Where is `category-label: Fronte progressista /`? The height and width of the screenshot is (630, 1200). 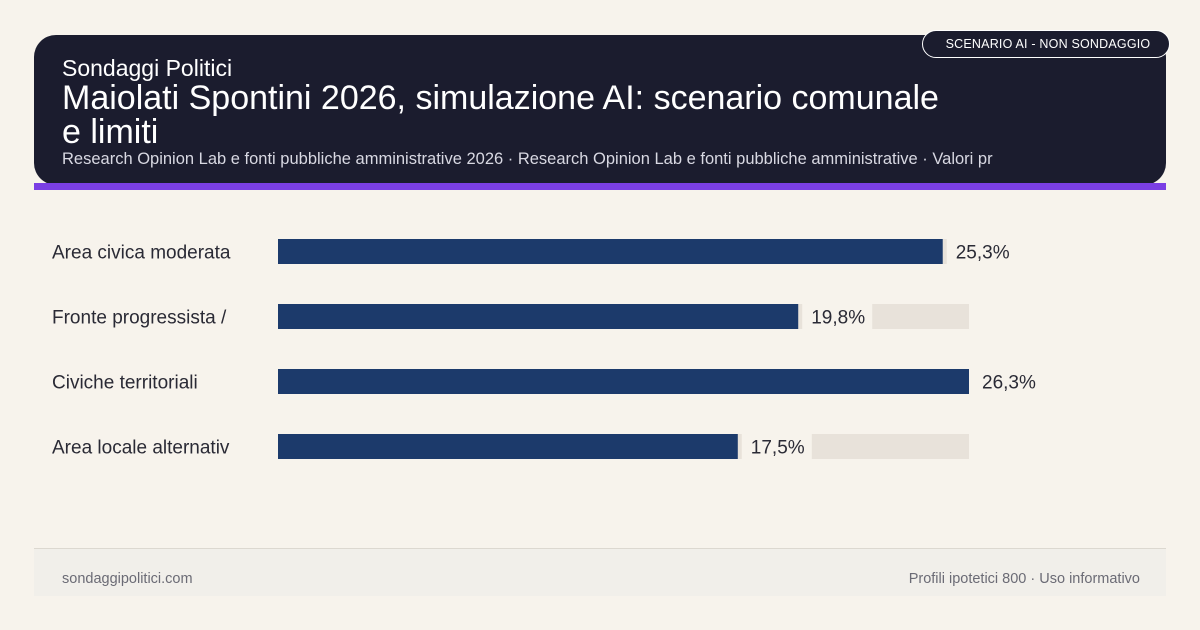 category-label: Fronte progressista / is located at coordinates (139, 318).